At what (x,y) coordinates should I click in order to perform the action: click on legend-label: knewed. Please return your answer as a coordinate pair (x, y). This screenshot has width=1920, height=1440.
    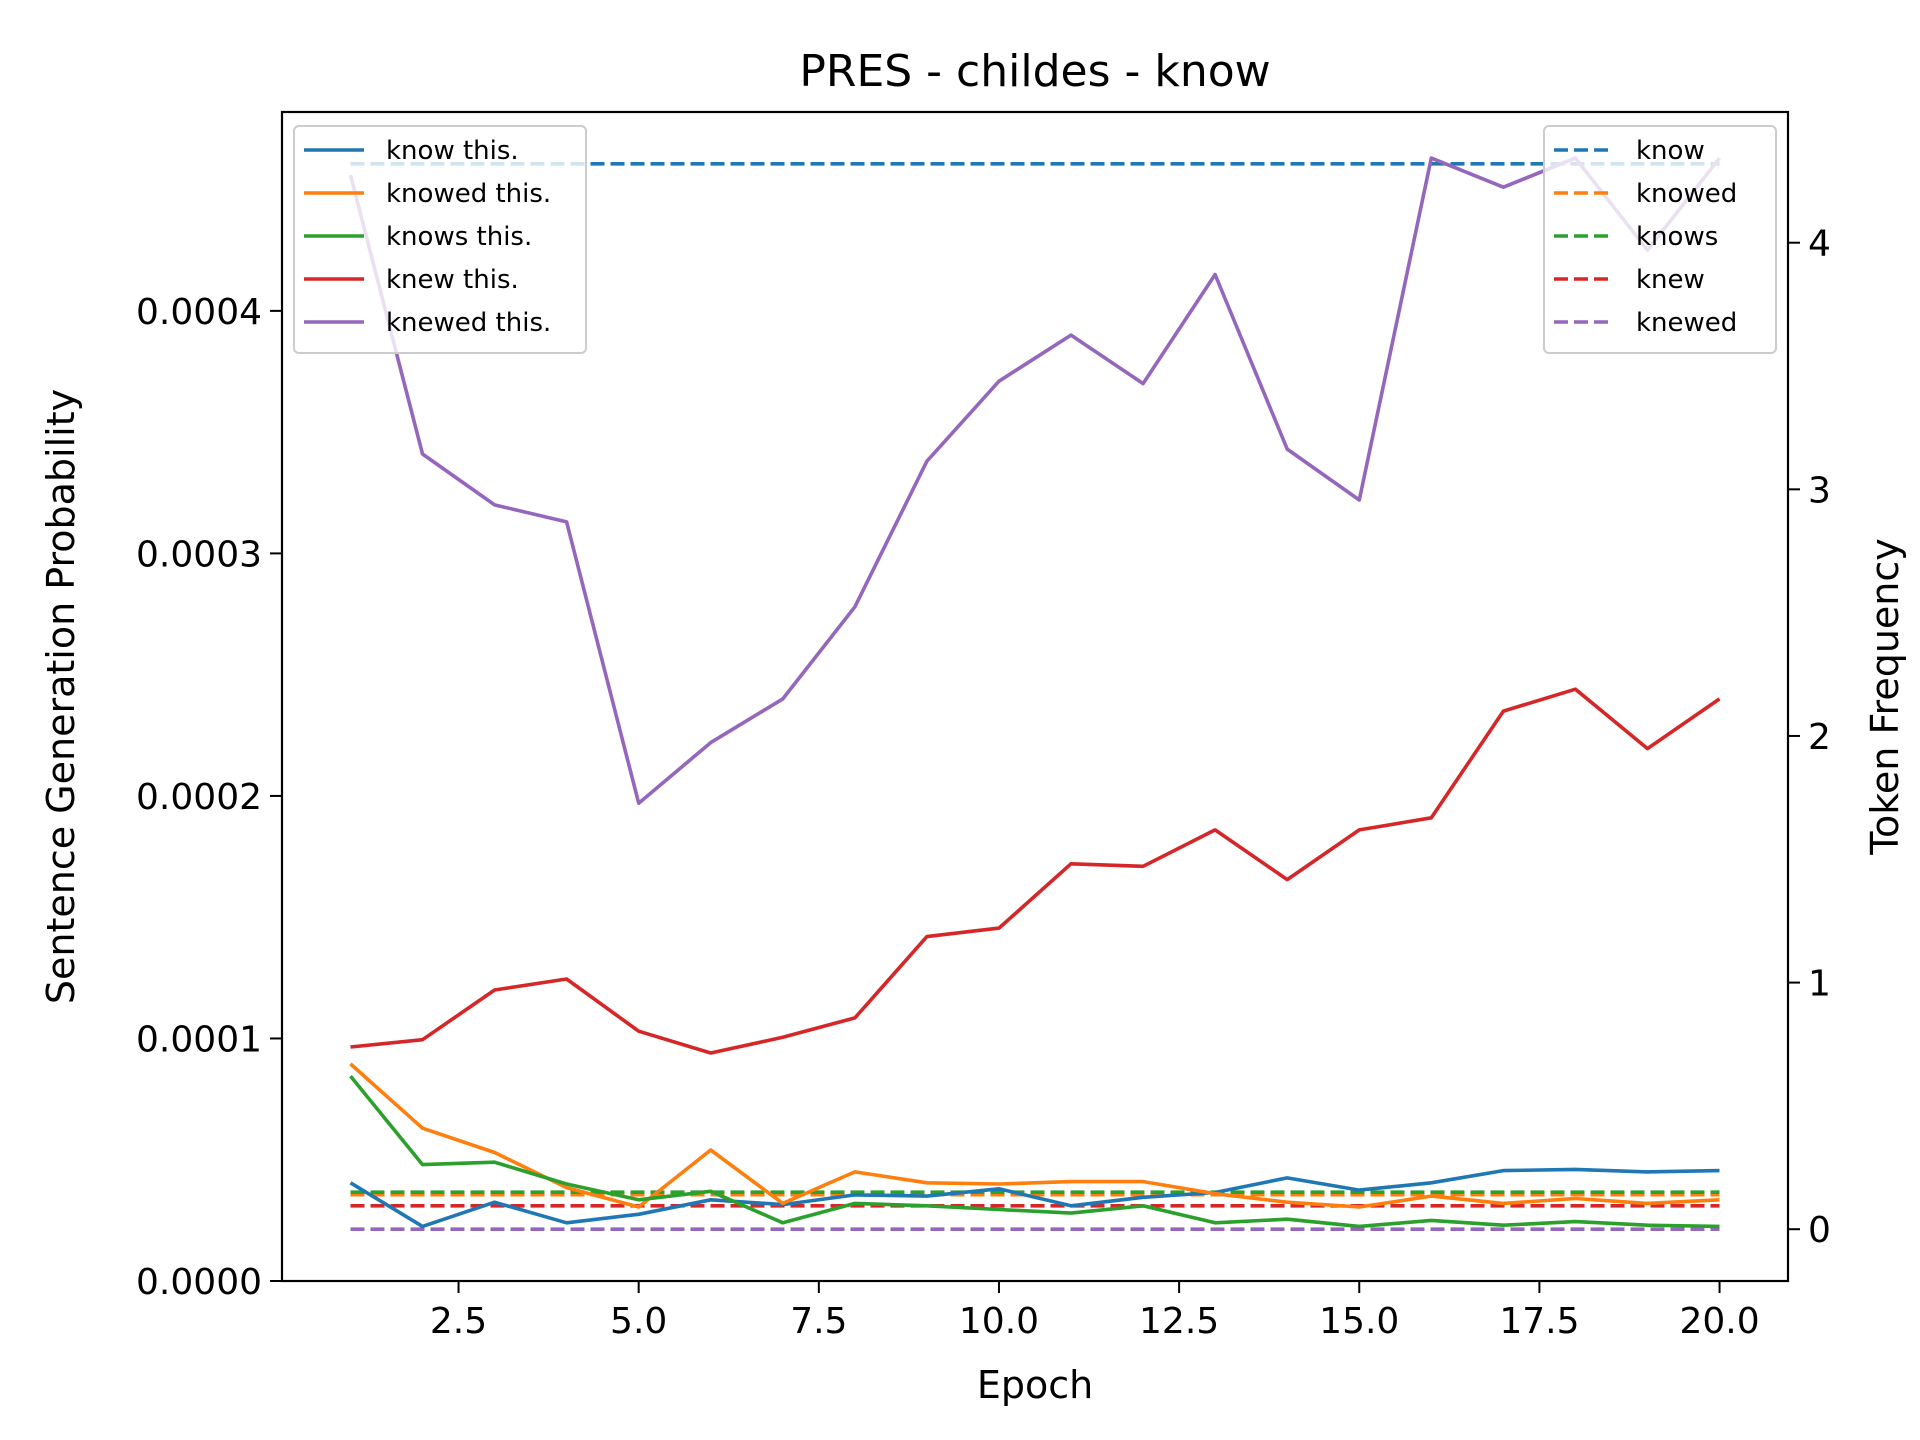
    Looking at the image, I should click on (1686, 323).